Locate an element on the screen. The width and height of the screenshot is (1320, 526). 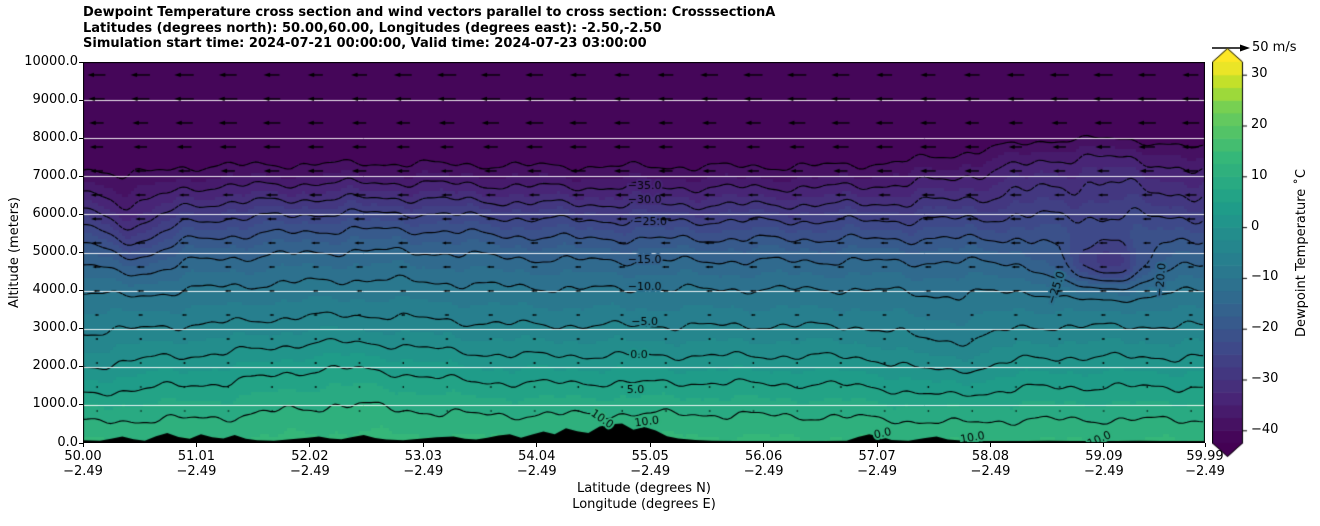
colorbar-tick-label: 10 is located at coordinates (1259, 175).